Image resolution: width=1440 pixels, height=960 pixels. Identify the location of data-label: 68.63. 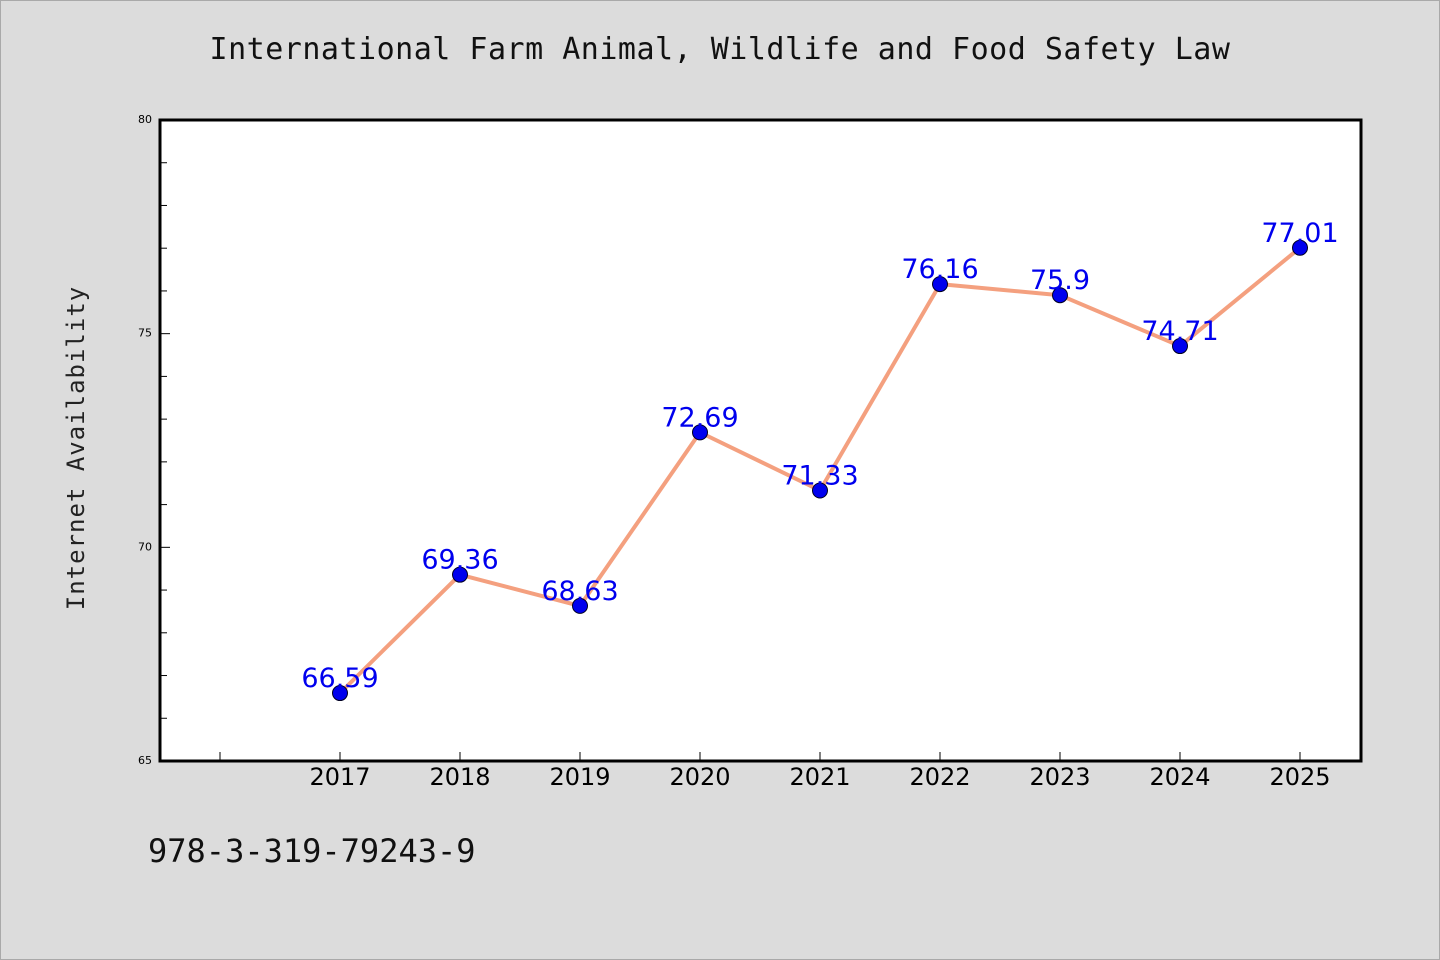
(579, 591).